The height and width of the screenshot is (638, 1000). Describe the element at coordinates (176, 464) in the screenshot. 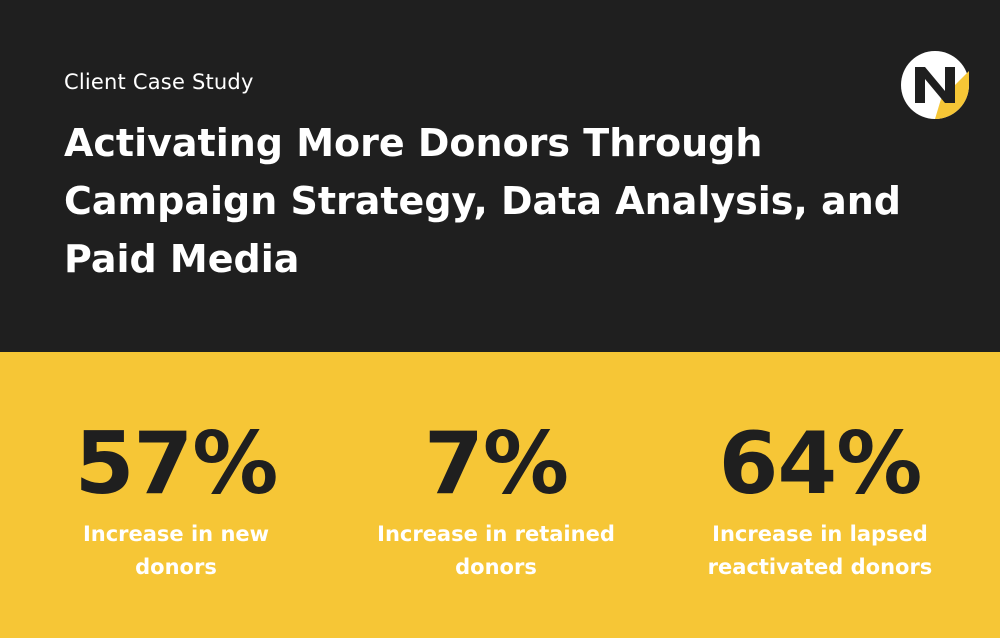

I see `stat-value: 57%` at that location.